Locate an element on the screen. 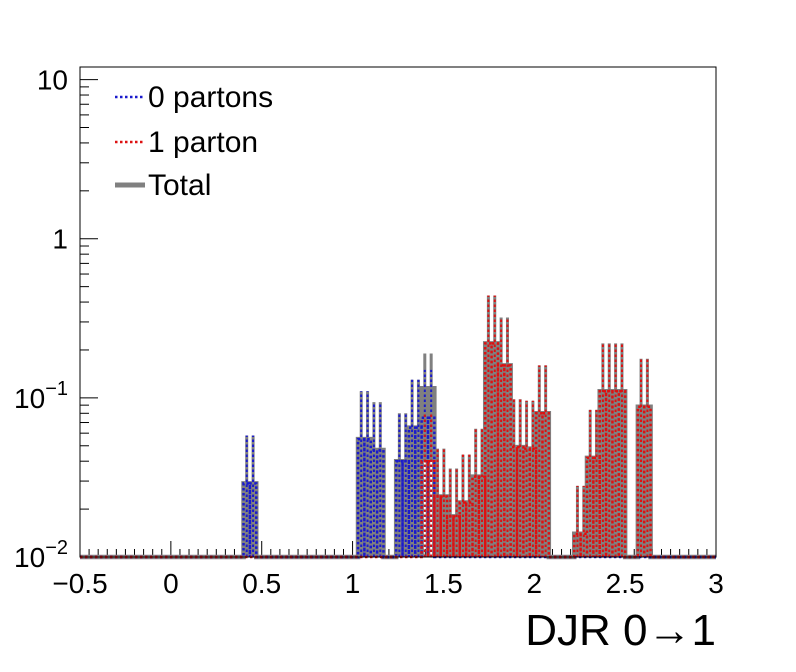  x-tick-label: −0.5 is located at coordinates (79, 583).